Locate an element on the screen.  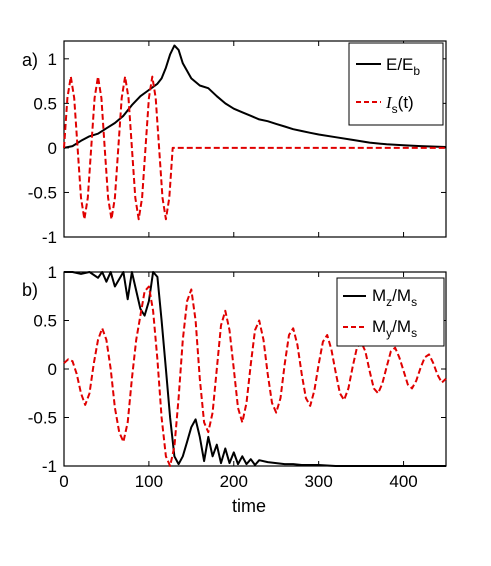
panel-b-y-tick-label: 0.5 is located at coordinates (45, 321).